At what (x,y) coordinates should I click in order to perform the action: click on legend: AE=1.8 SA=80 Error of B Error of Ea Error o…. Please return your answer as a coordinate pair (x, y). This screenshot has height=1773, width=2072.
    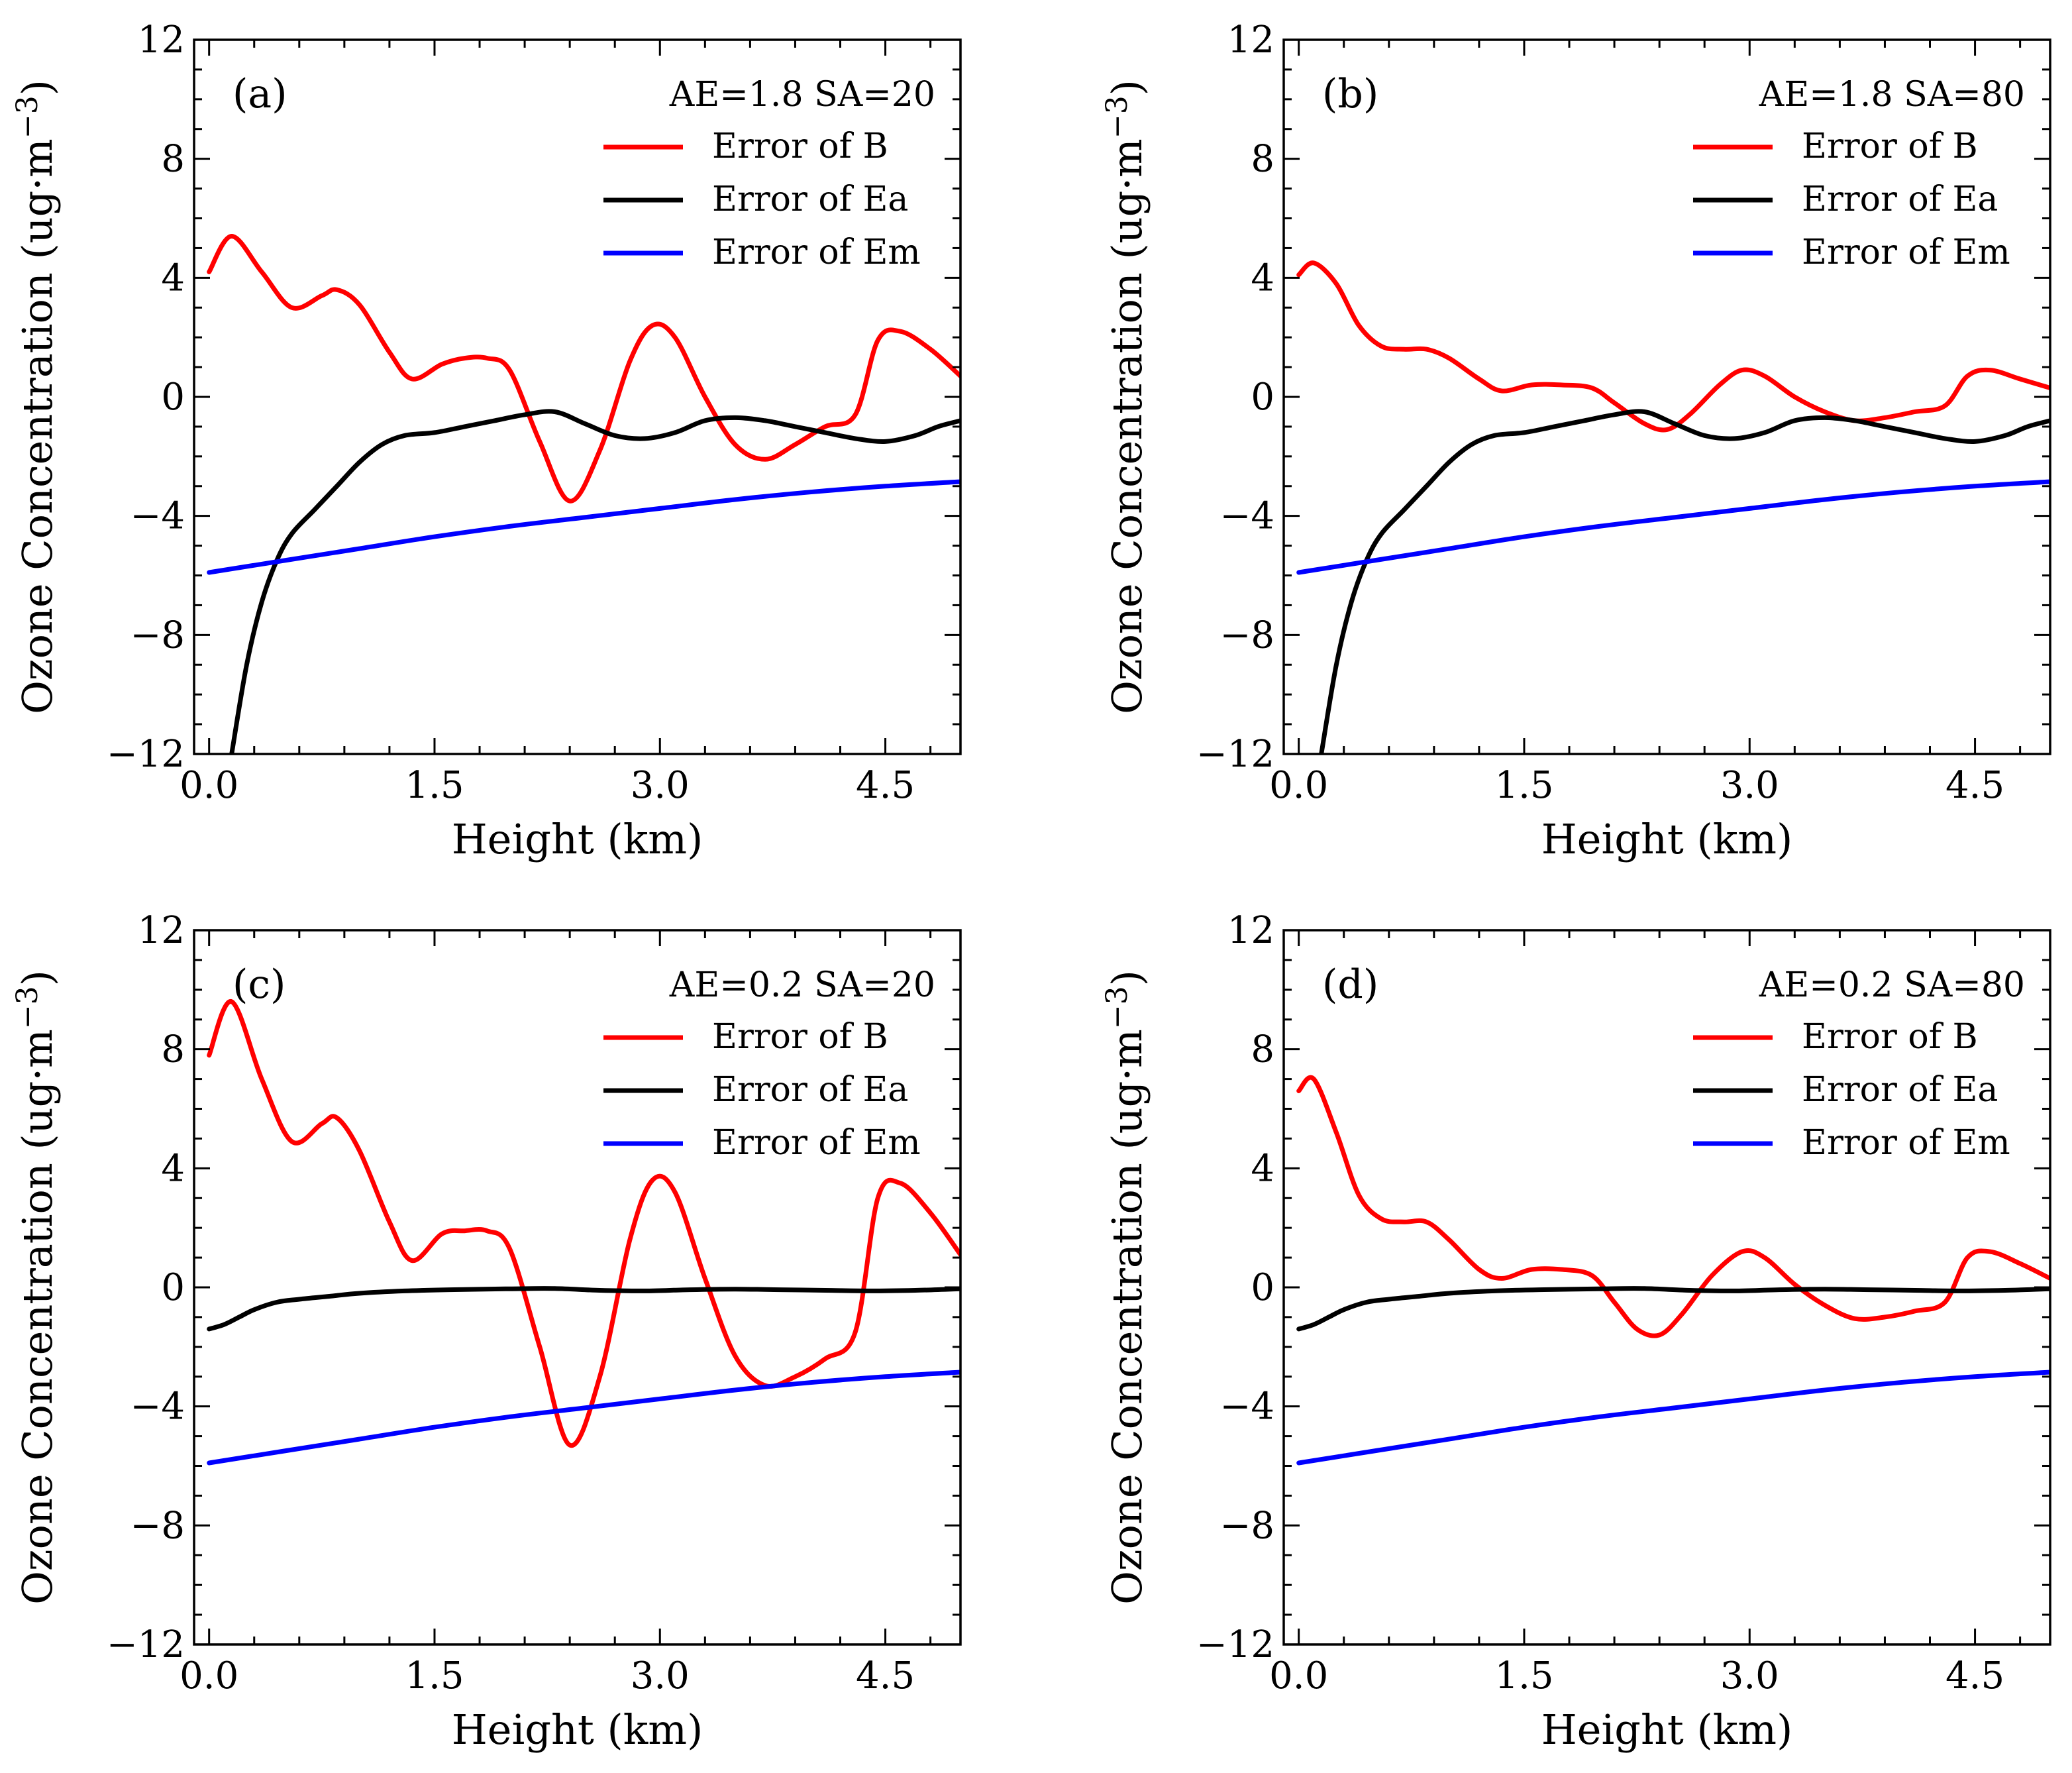
    Looking at the image, I should click on (1859, 173).